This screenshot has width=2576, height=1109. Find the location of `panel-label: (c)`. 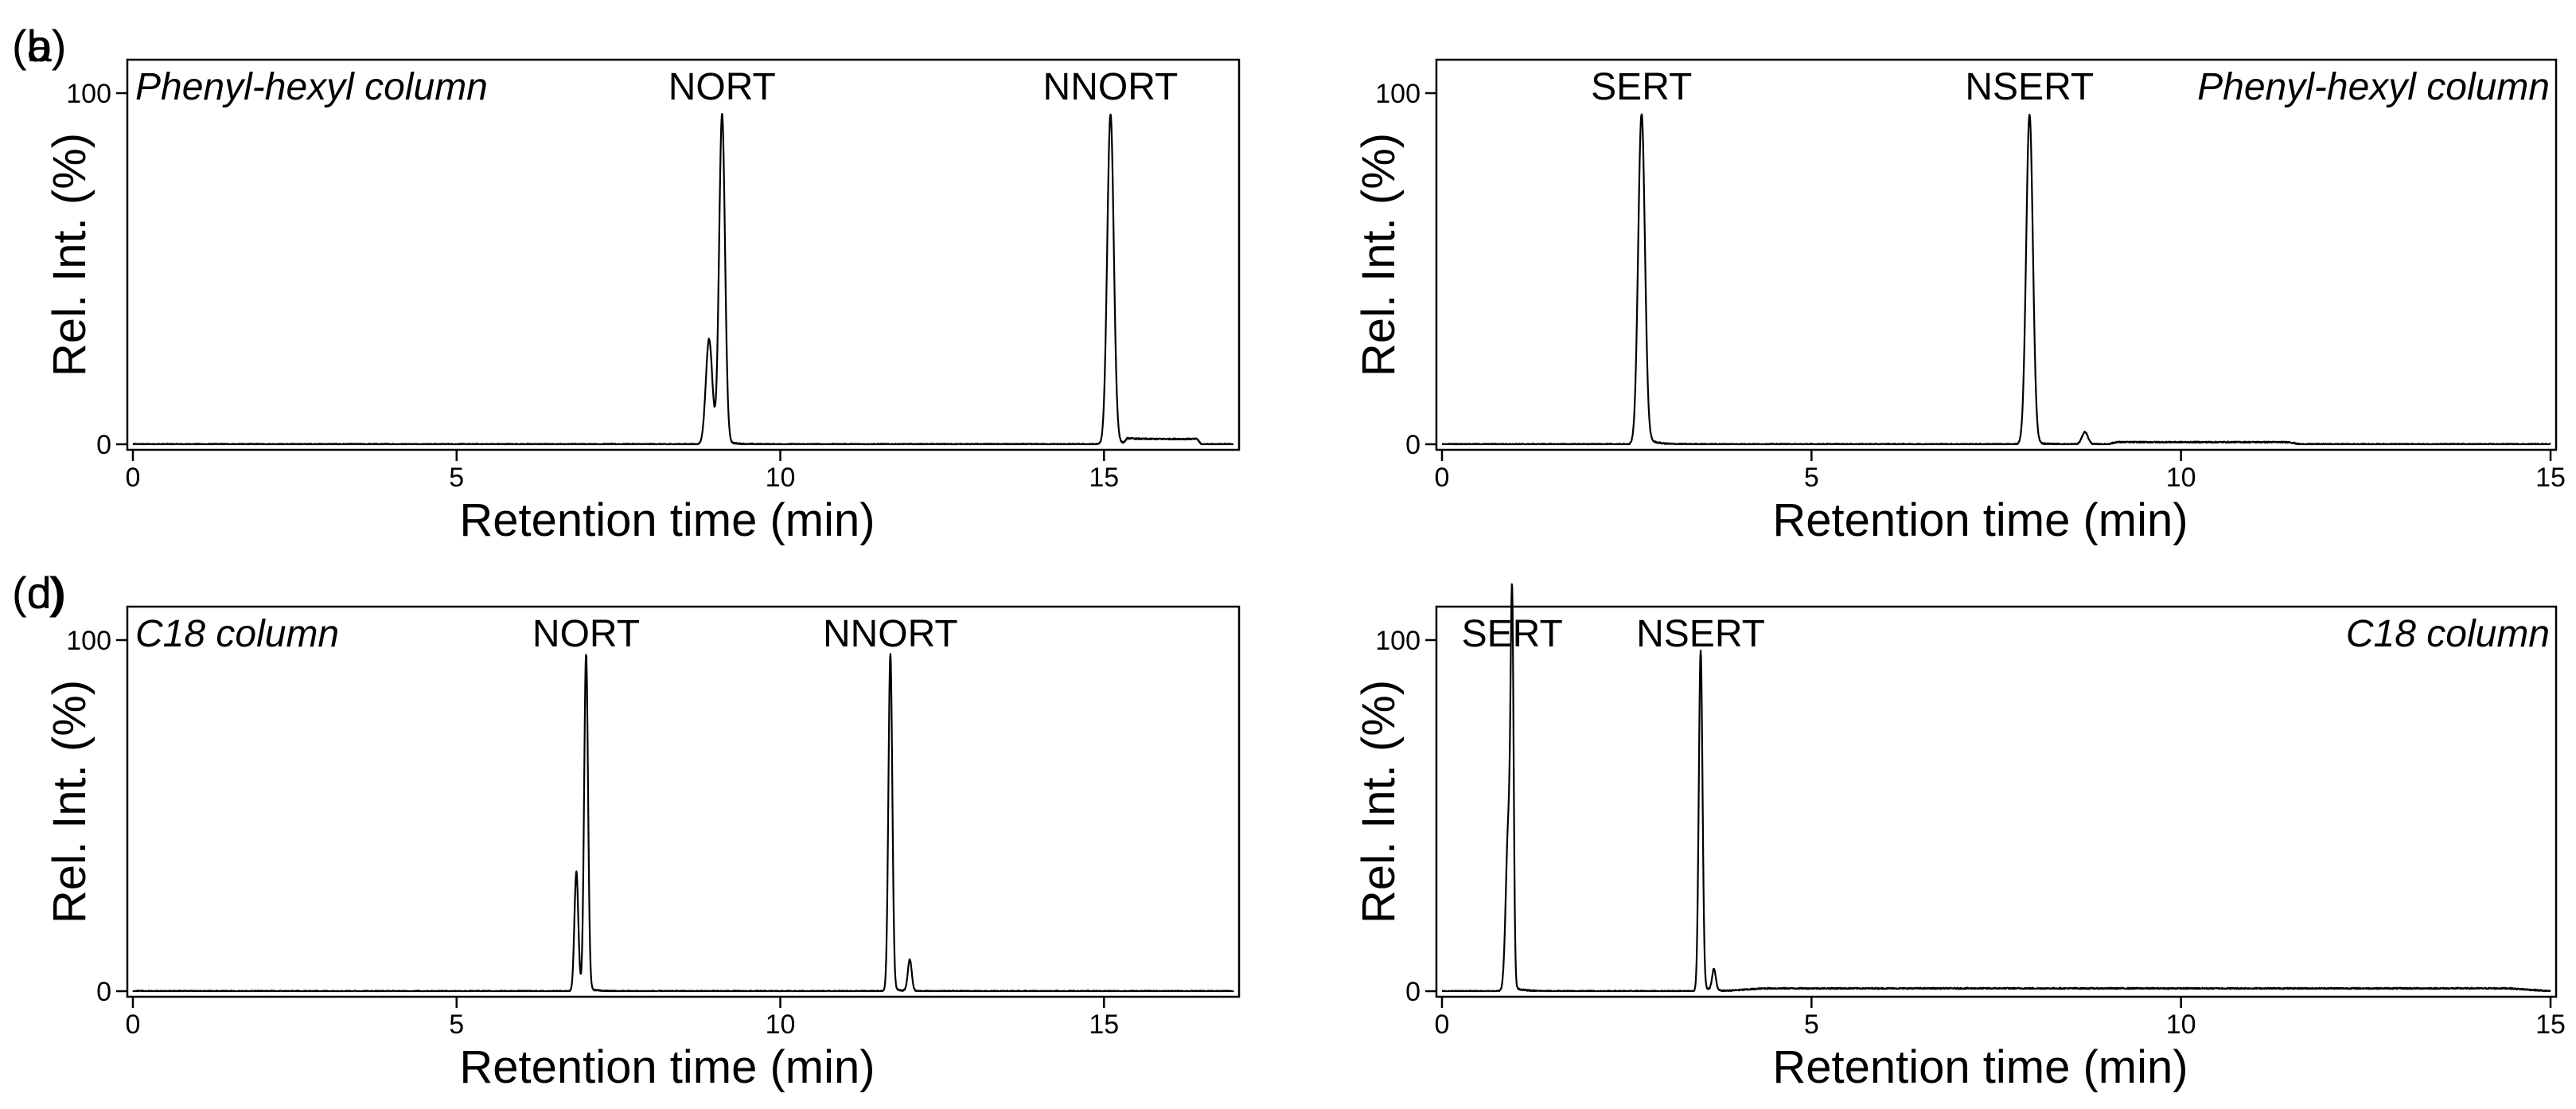

panel-label: (c) is located at coordinates (38, 593).